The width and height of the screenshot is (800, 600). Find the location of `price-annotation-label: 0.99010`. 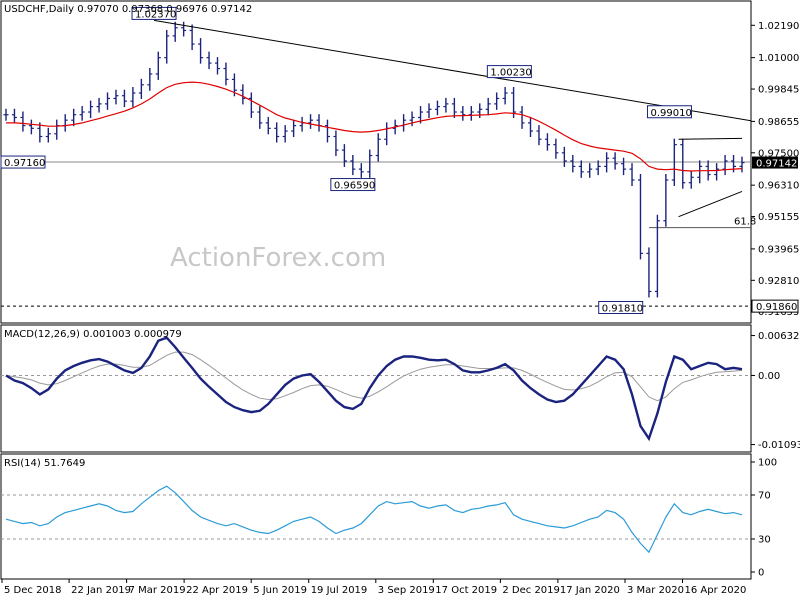

price-annotation-label: 0.99010 is located at coordinates (670, 113).